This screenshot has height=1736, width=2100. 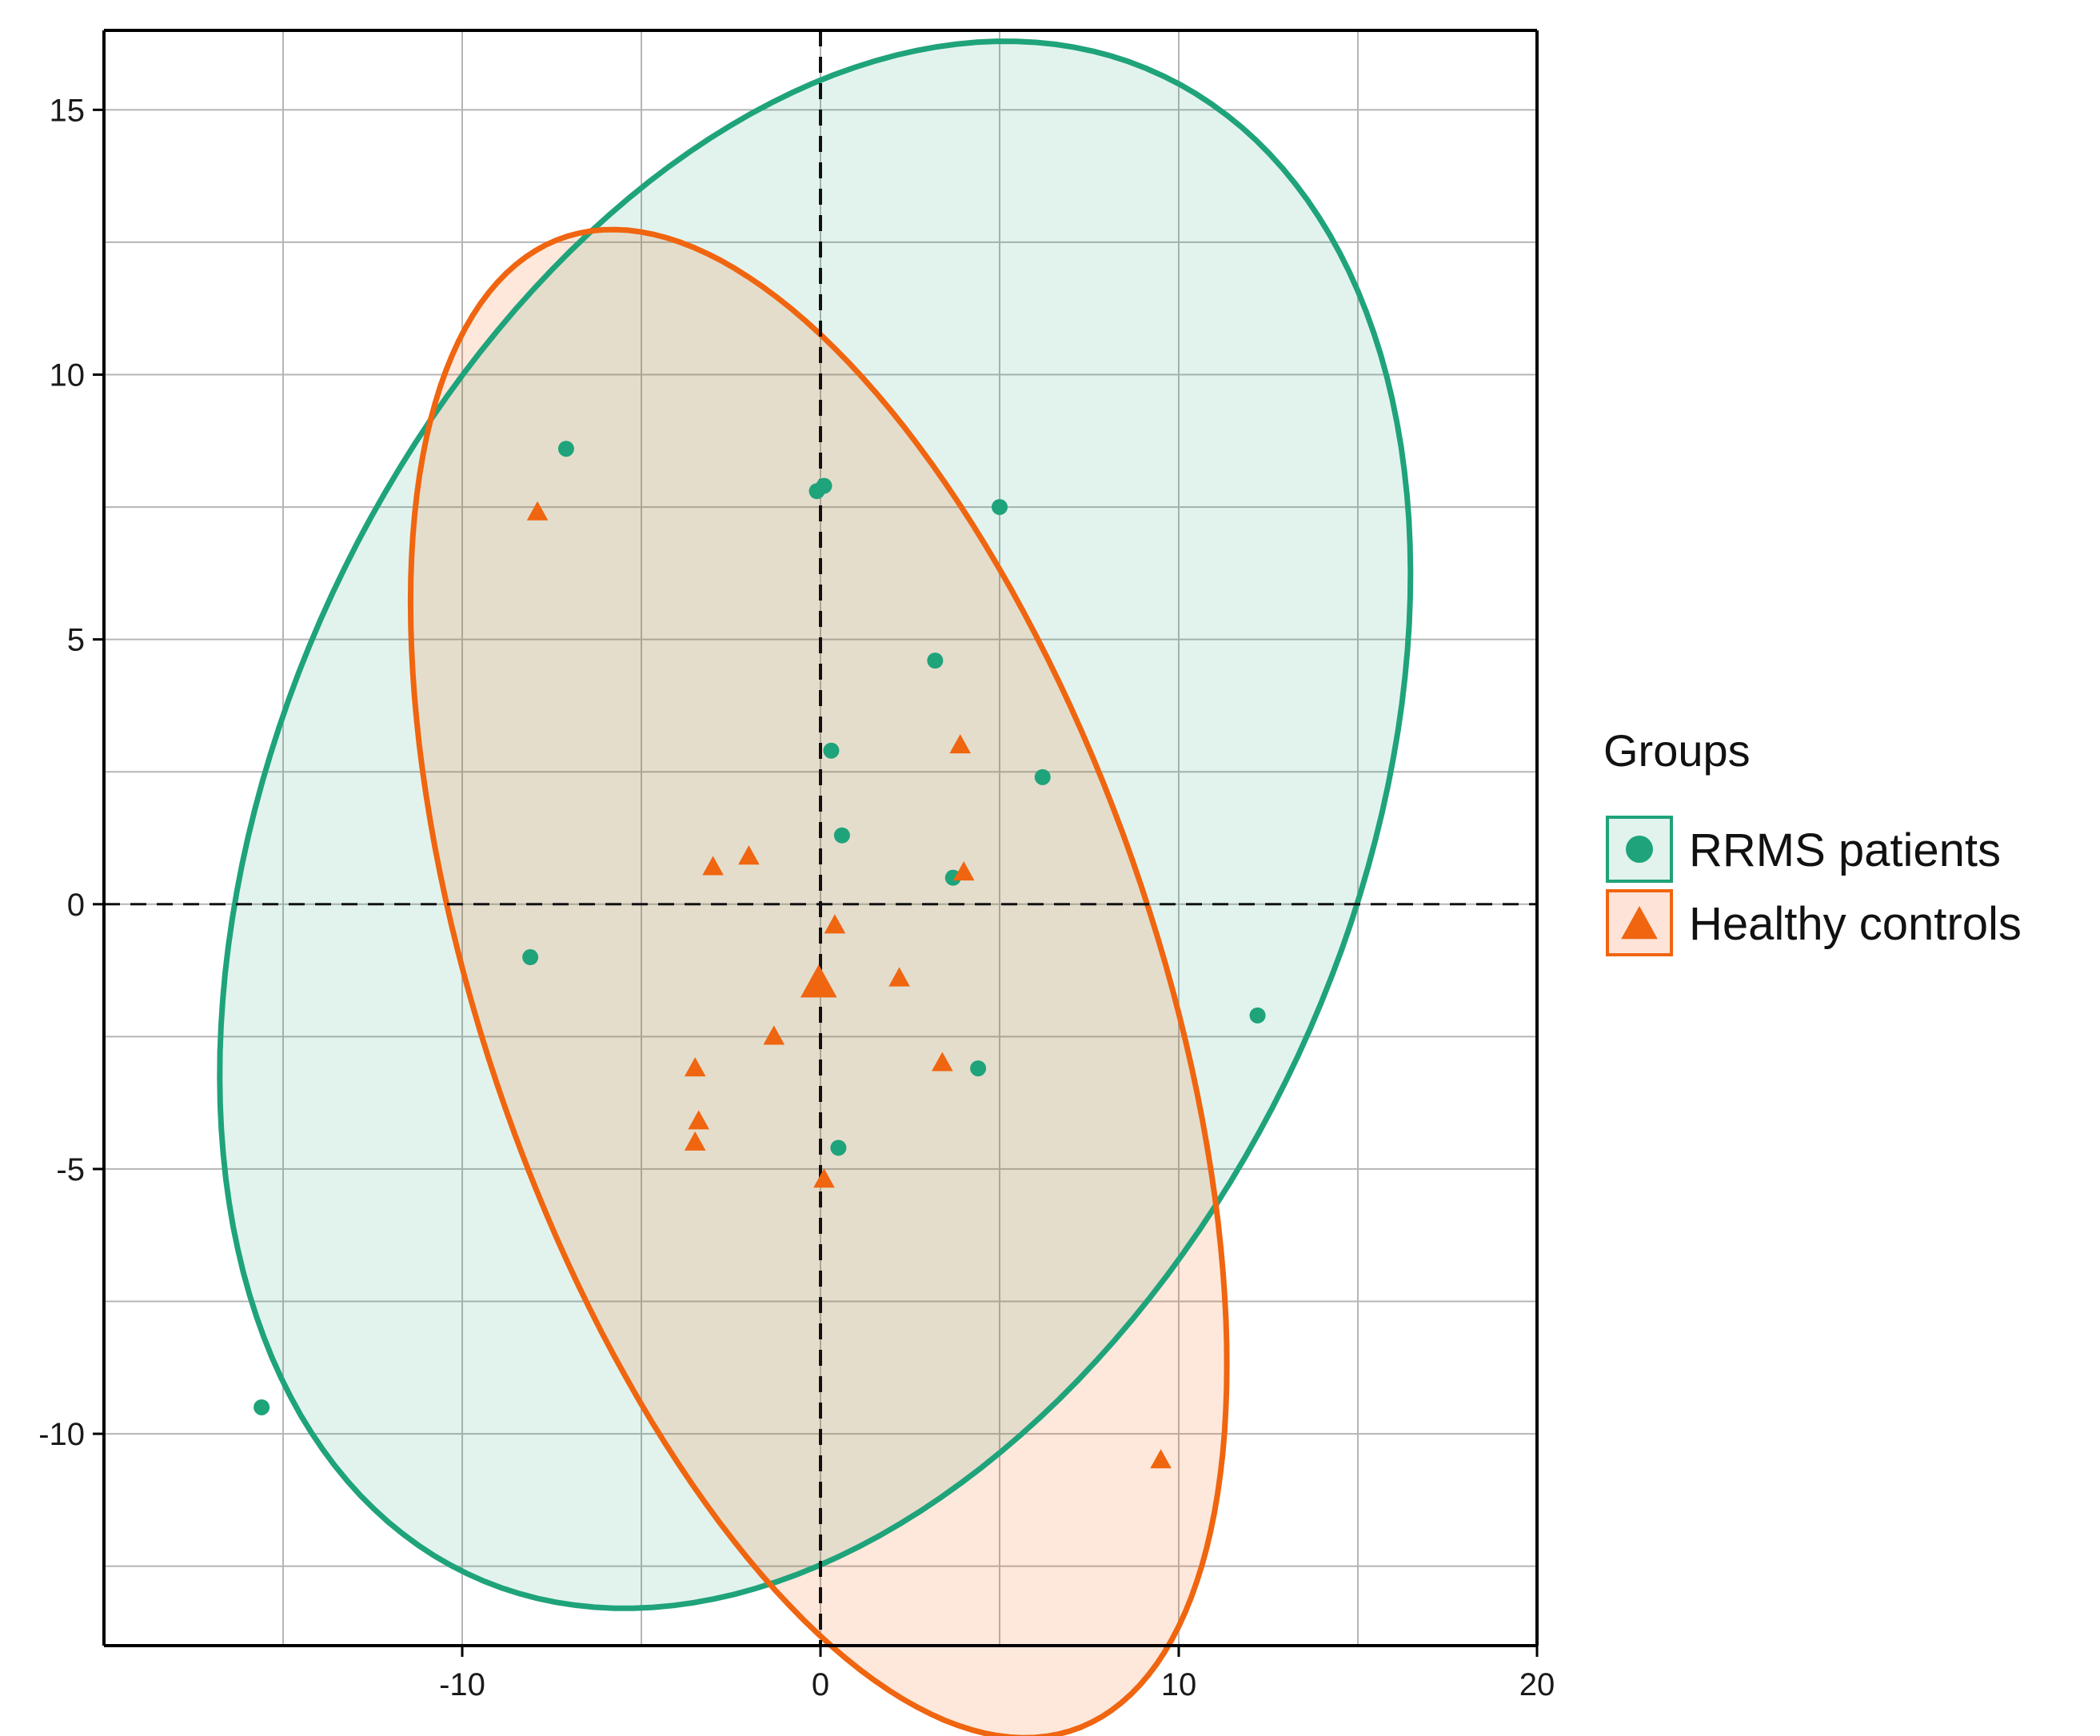 What do you see at coordinates (76, 905) in the screenshot?
I see `y-tick-label: 0` at bounding box center [76, 905].